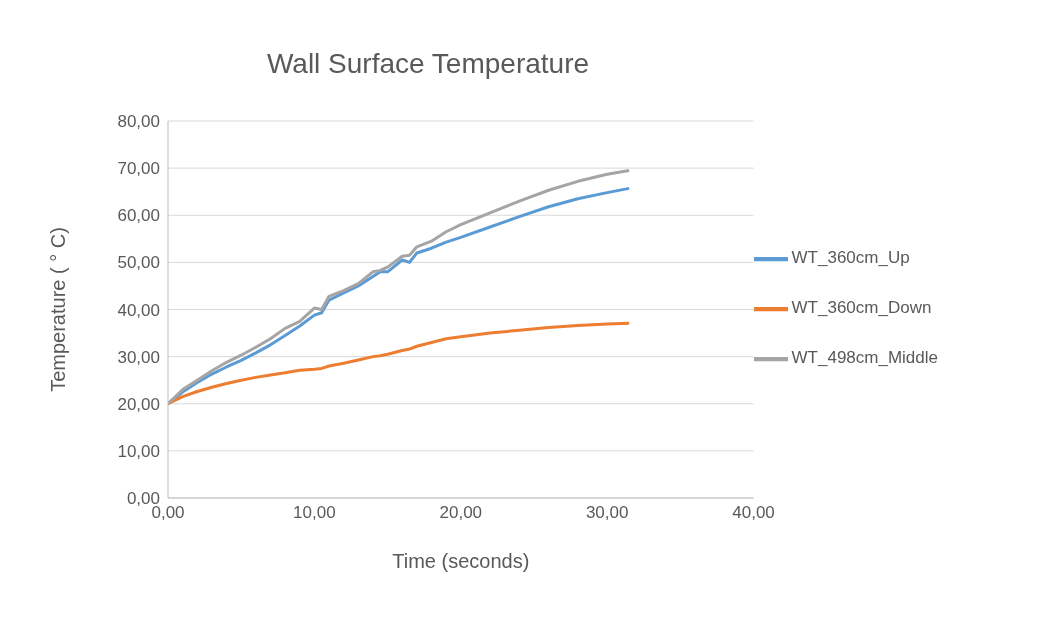  What do you see at coordinates (138, 310) in the screenshot?
I see `y-tick-label: 40,00` at bounding box center [138, 310].